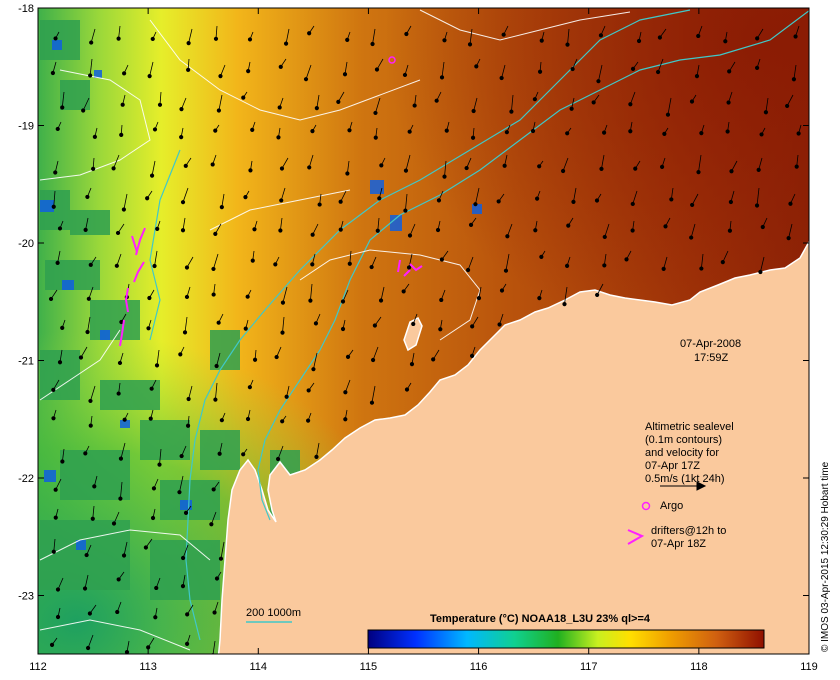 This screenshot has width=840, height=680. I want to click on lon-tick-label: 118, so click(699, 667).